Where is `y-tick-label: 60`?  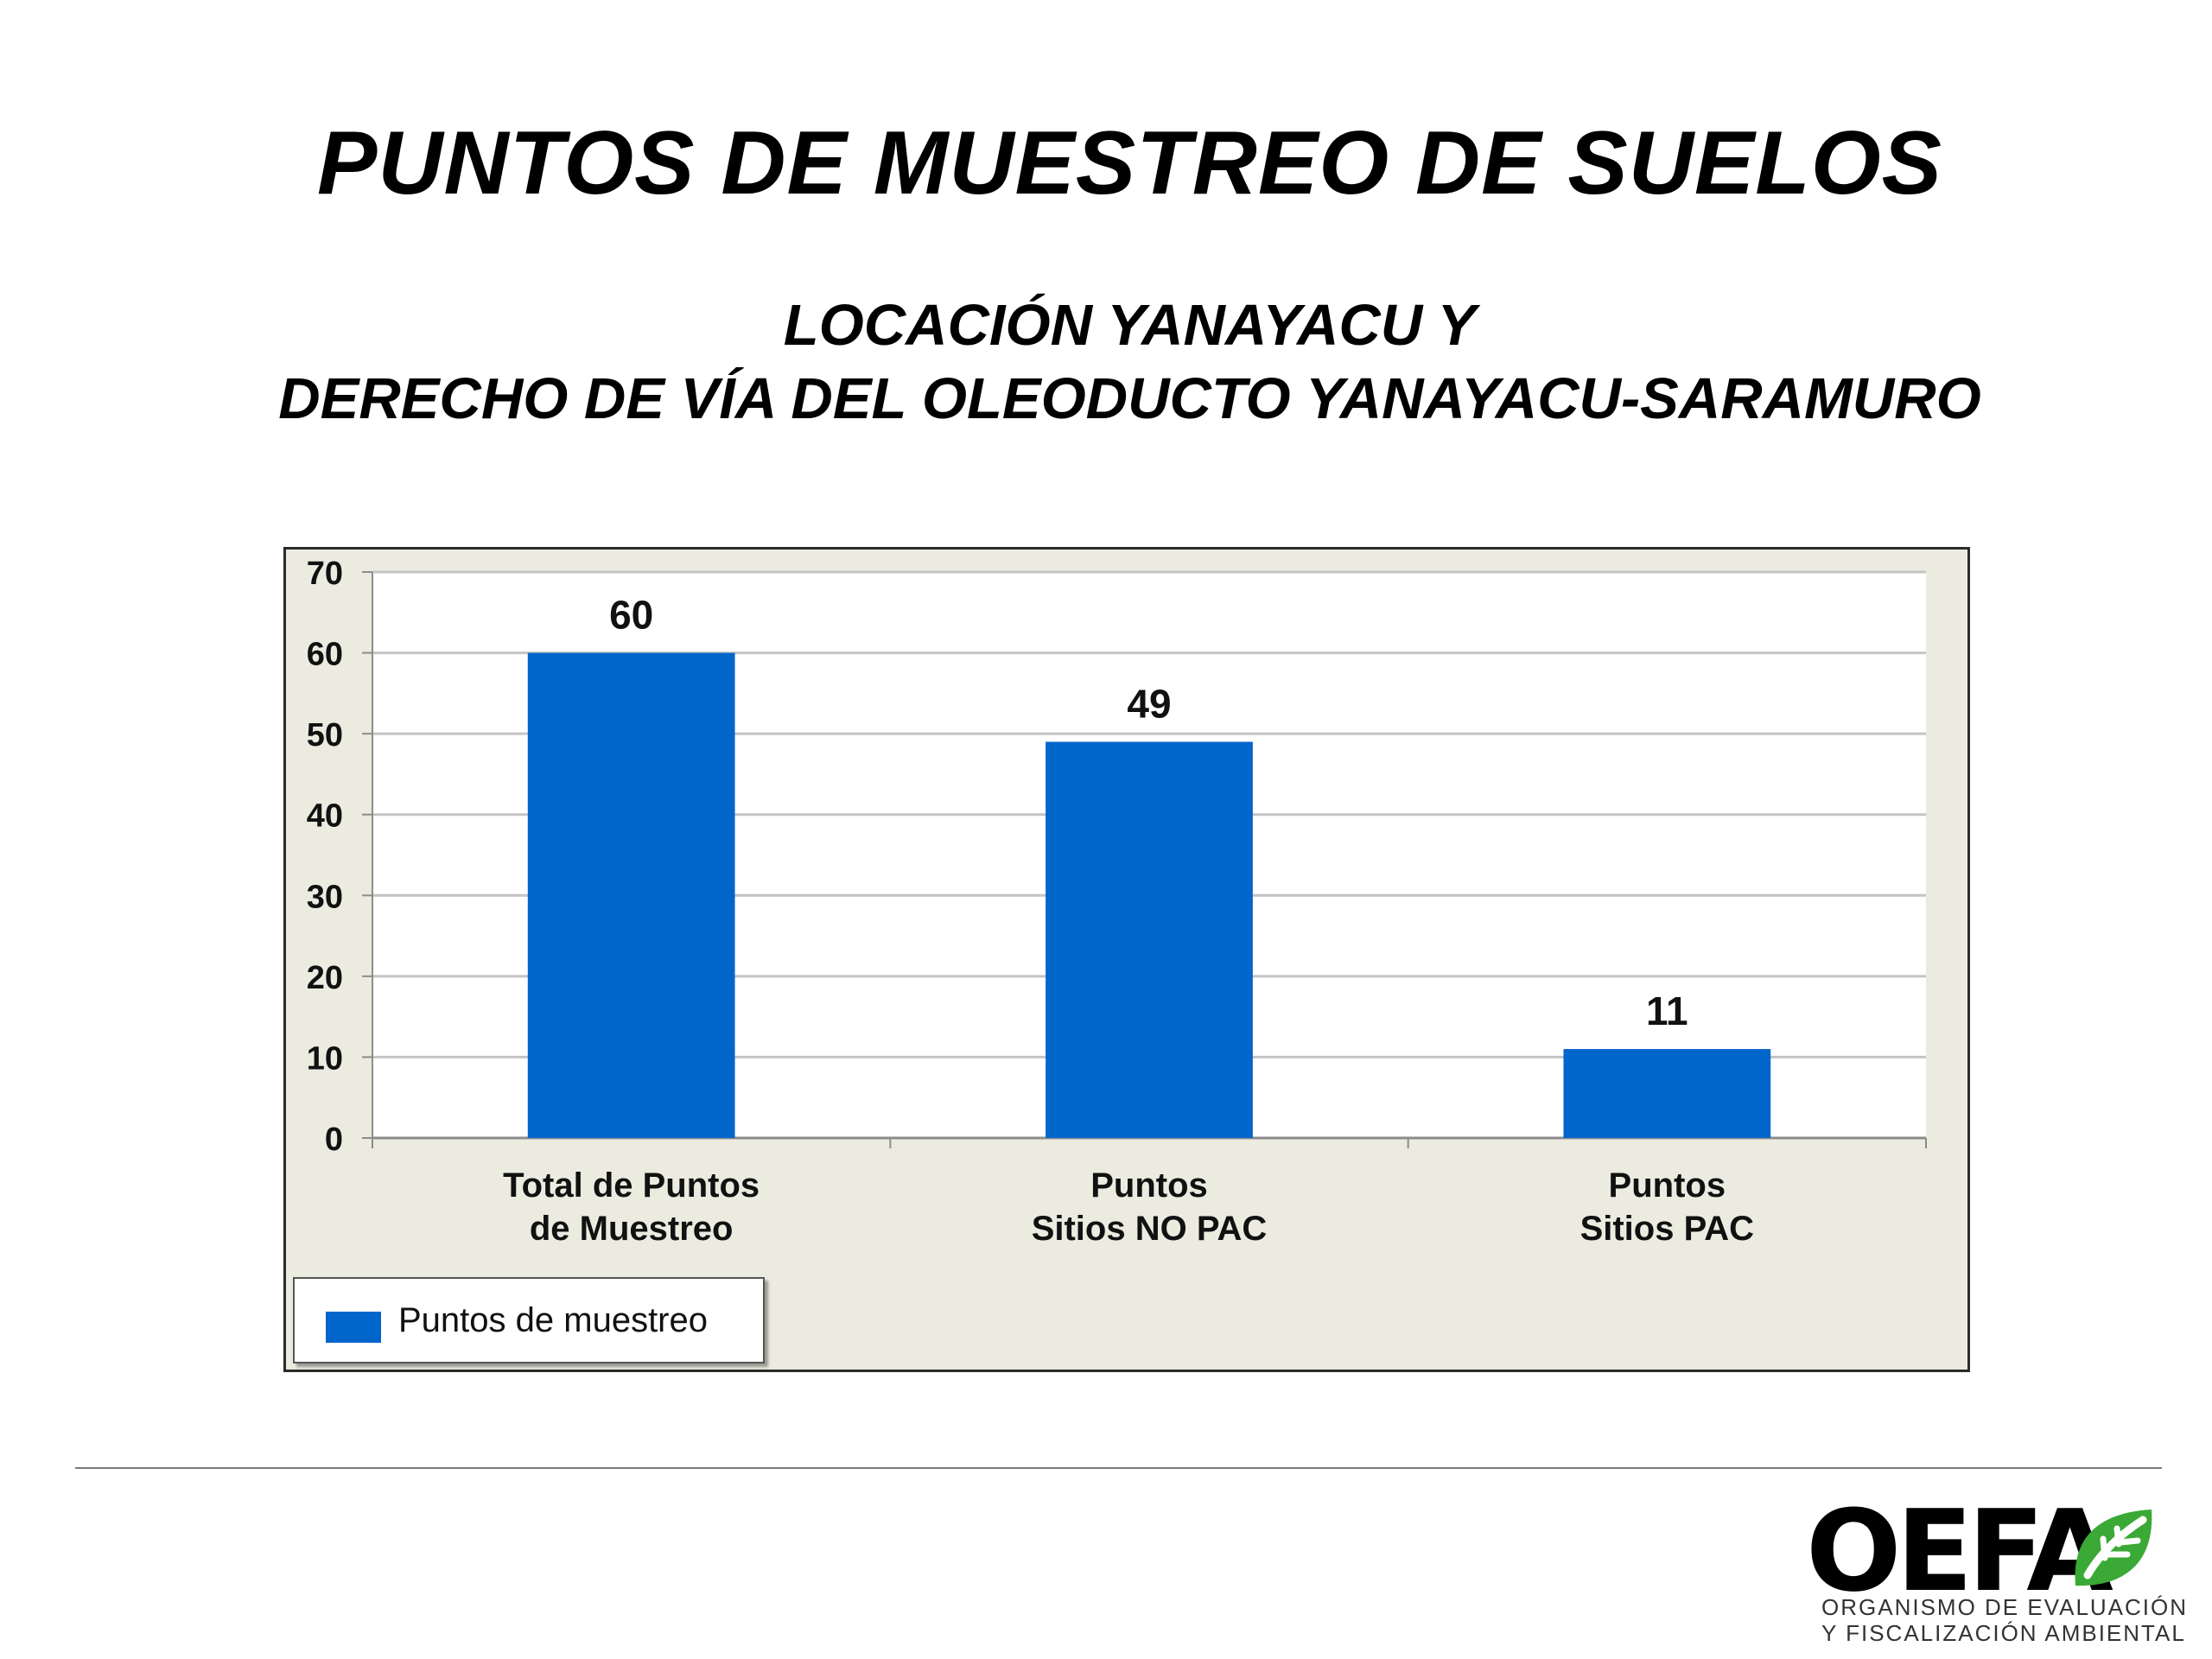
y-tick-label: 60 is located at coordinates (325, 655).